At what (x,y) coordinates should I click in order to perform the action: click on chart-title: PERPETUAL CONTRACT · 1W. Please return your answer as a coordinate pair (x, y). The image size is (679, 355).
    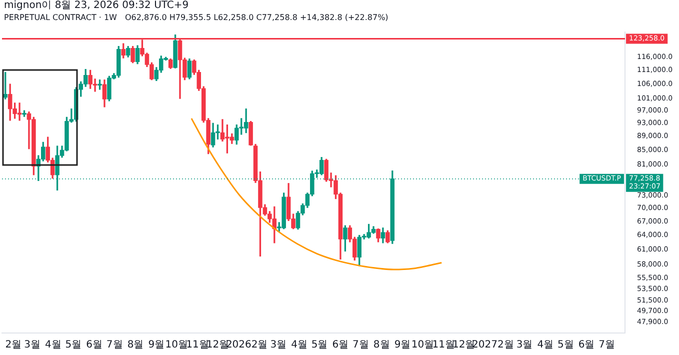
    Looking at the image, I should click on (60, 17).